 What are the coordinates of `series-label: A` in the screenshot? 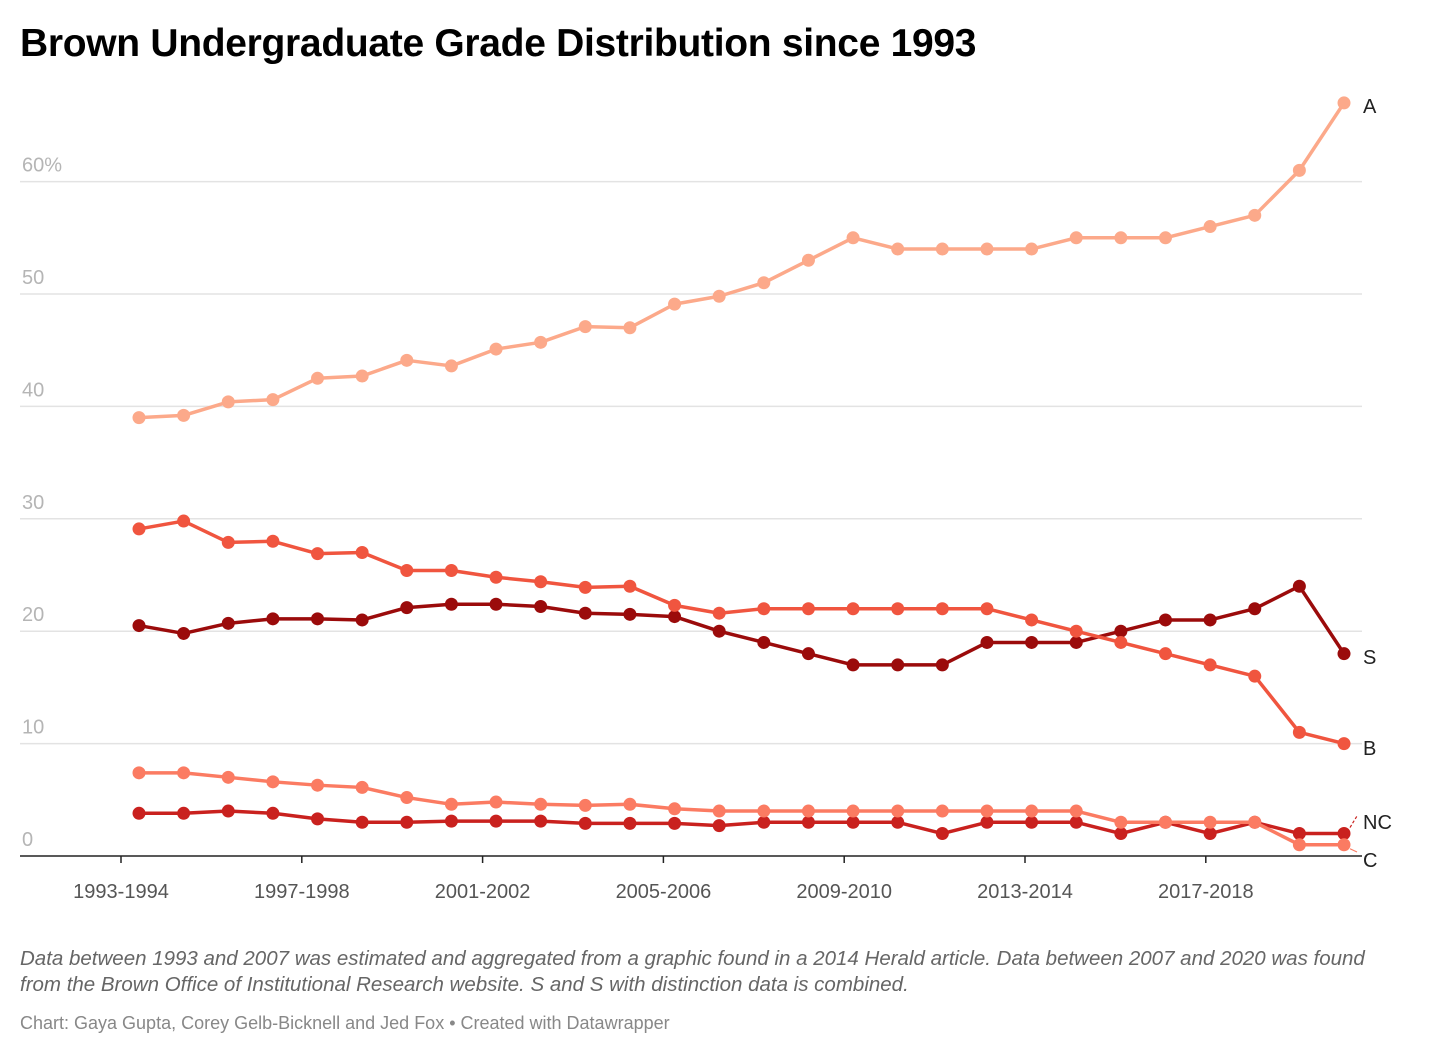 It's located at (1370, 107).